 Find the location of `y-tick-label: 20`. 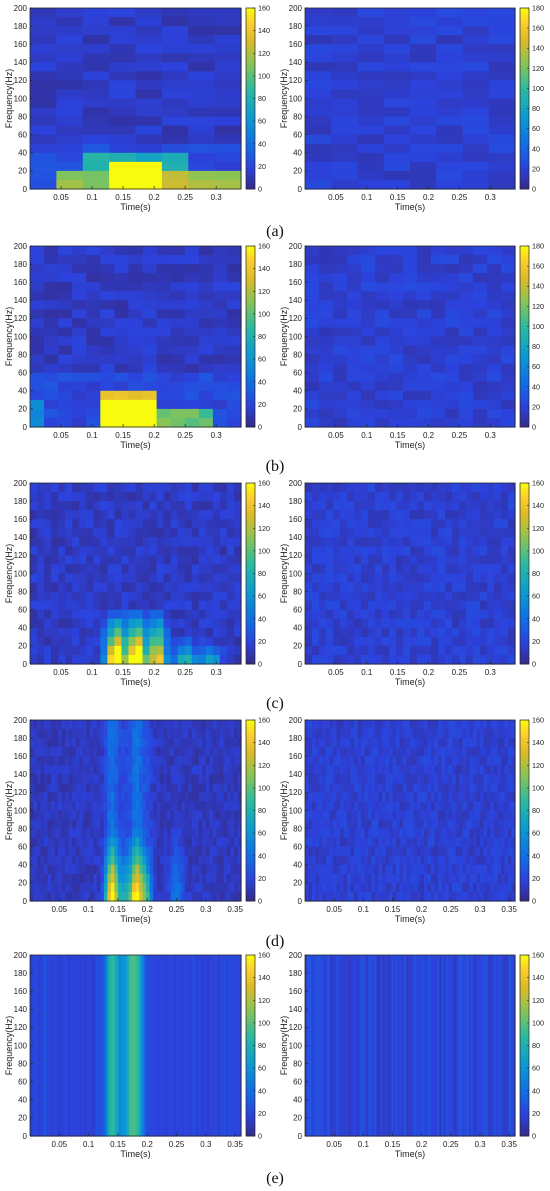

y-tick-label: 20 is located at coordinates (22, 883).